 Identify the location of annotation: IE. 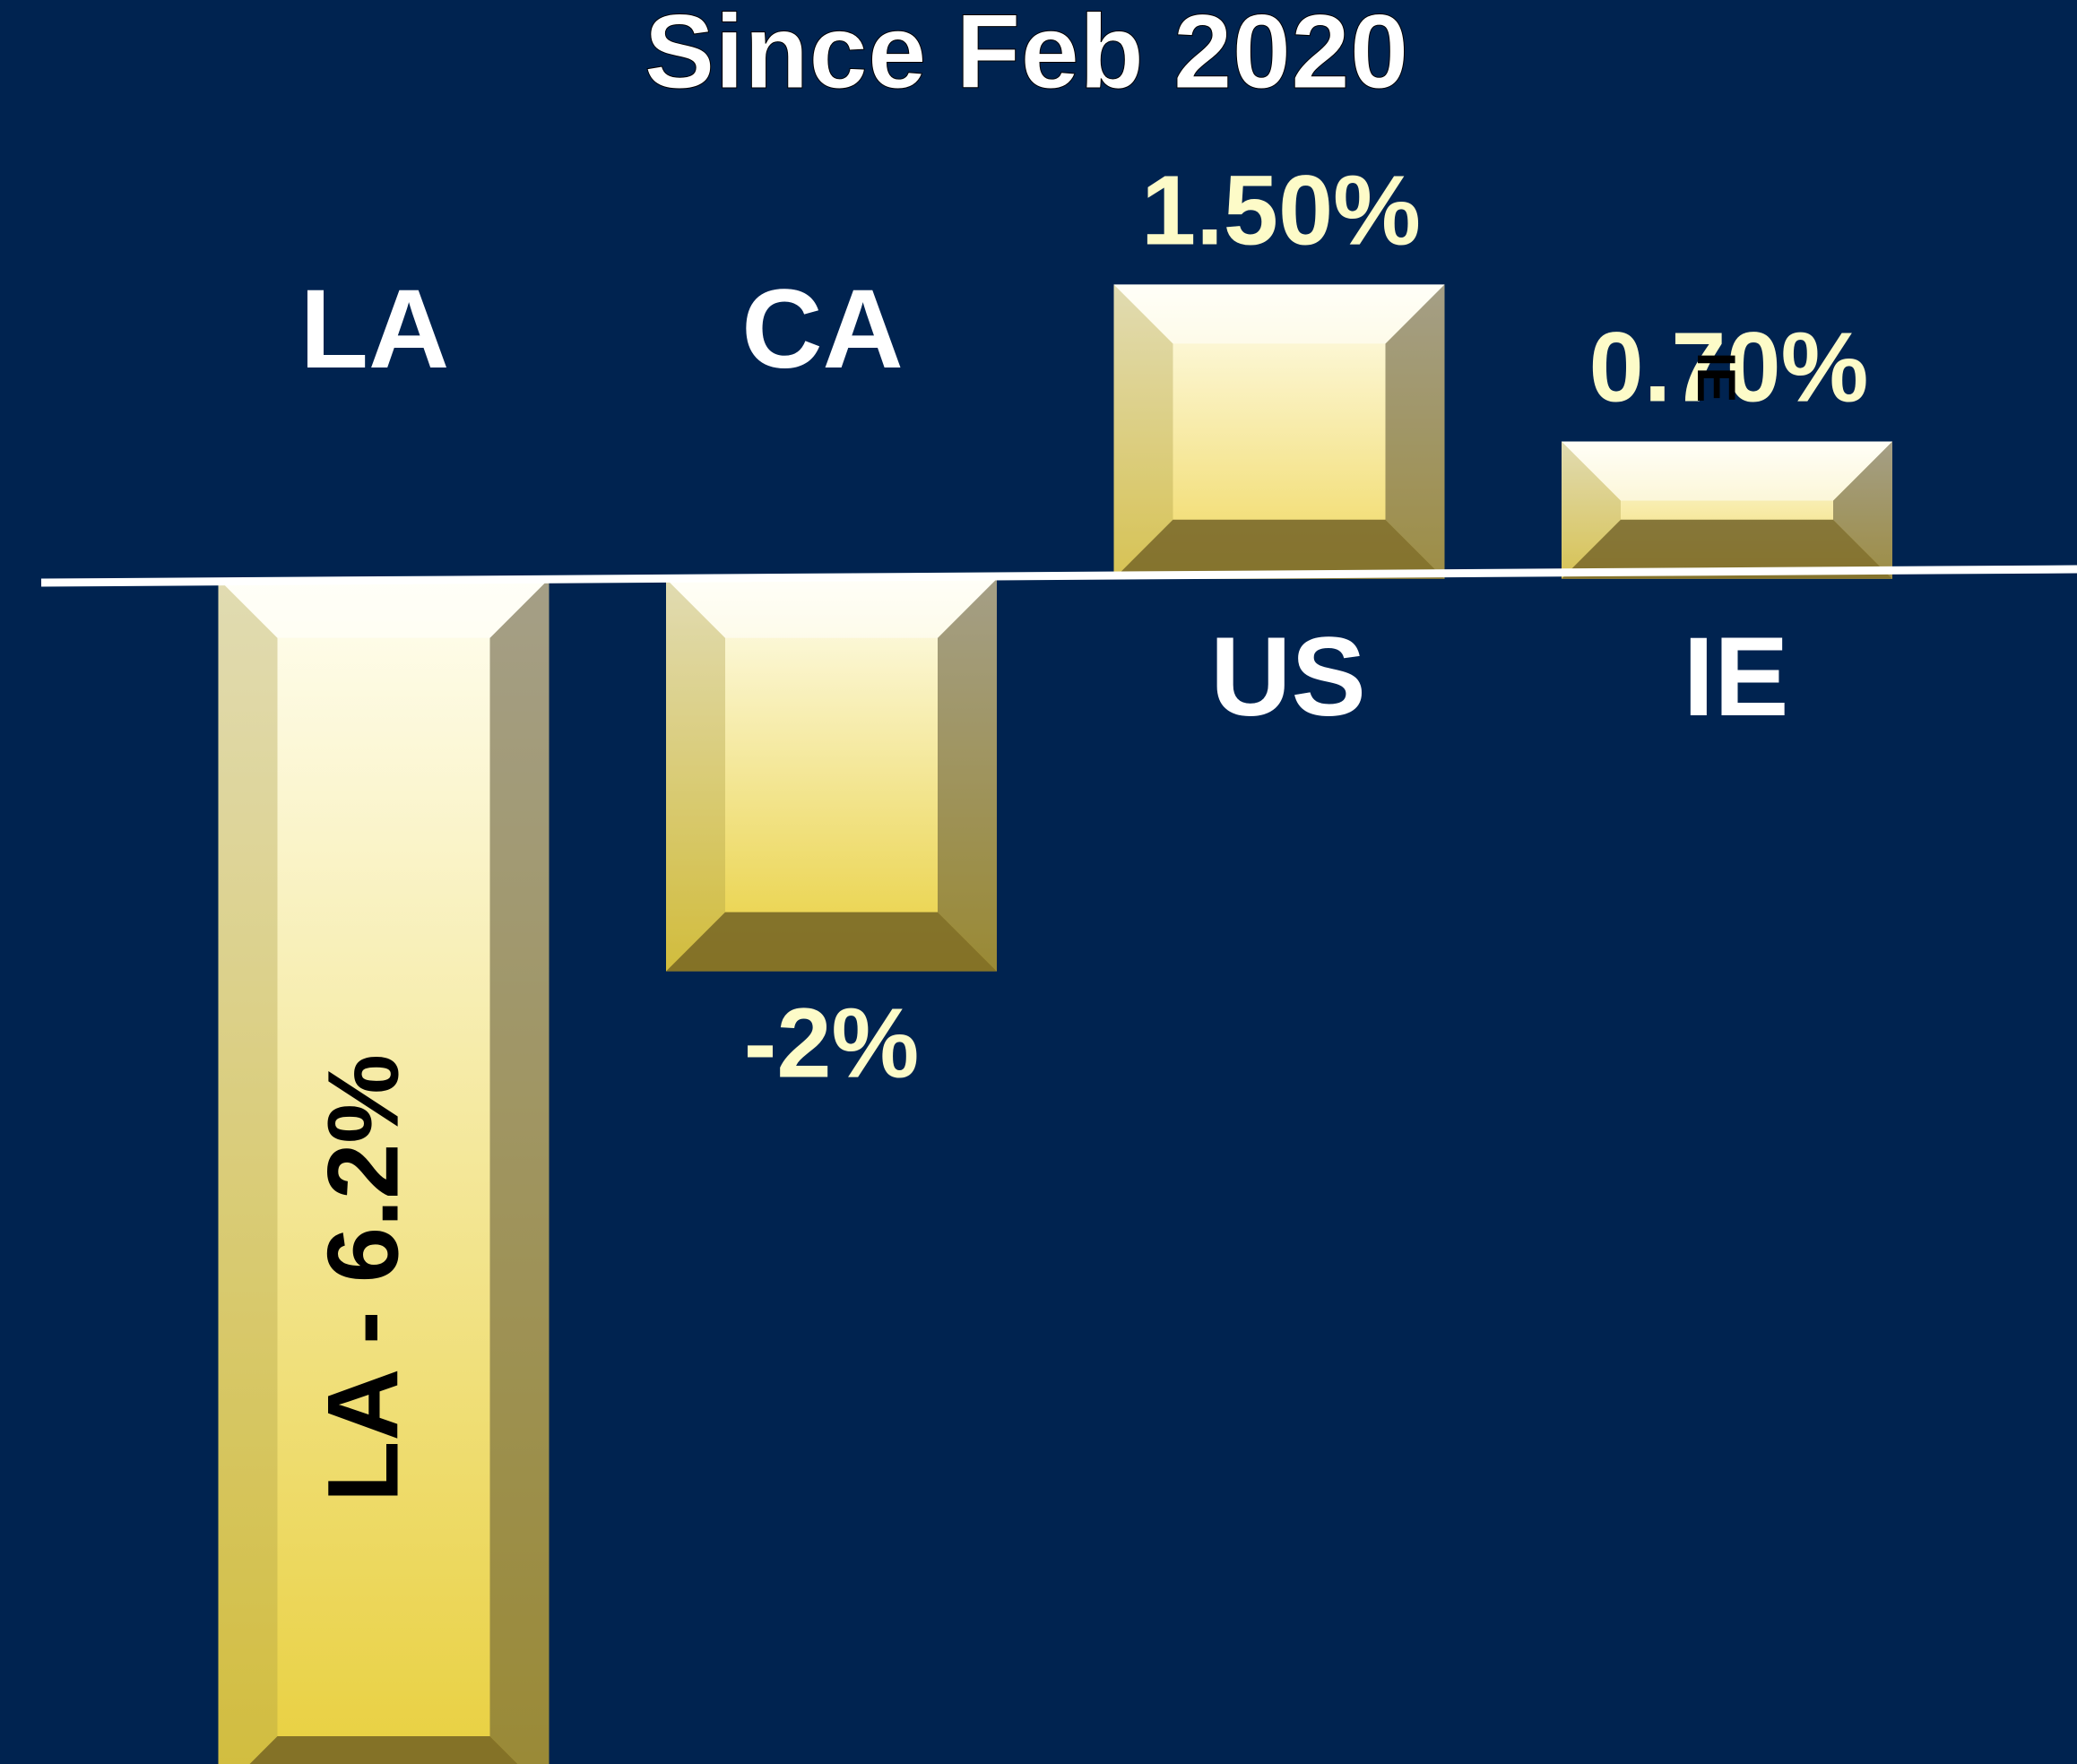
(1716, 377).